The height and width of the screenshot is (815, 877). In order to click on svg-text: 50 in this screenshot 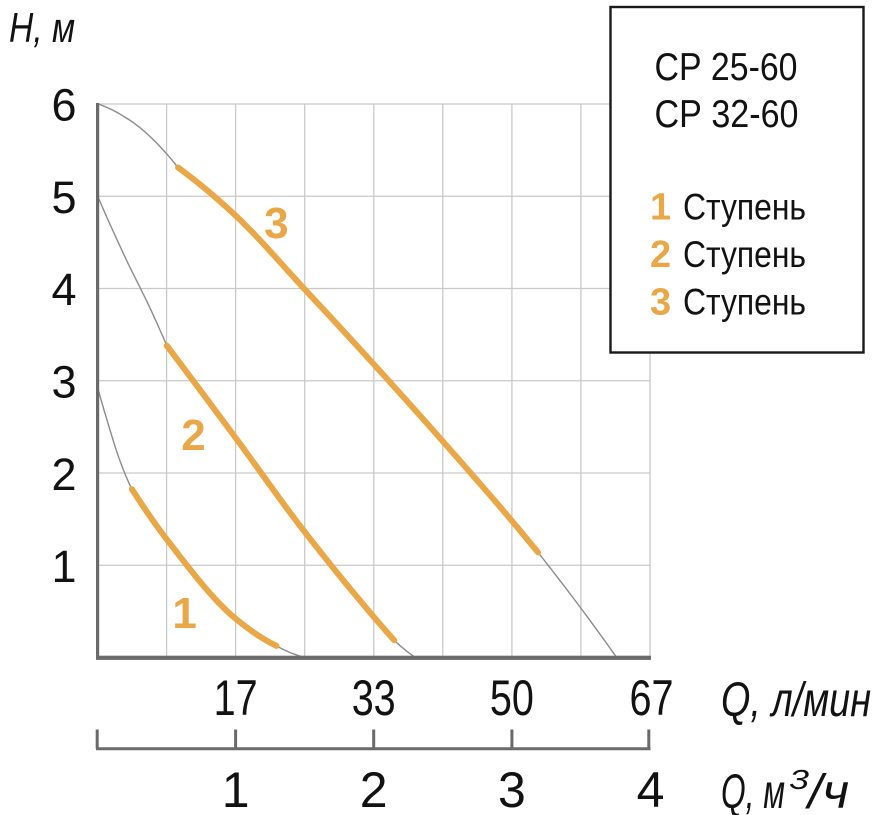, I will do `click(512, 698)`.